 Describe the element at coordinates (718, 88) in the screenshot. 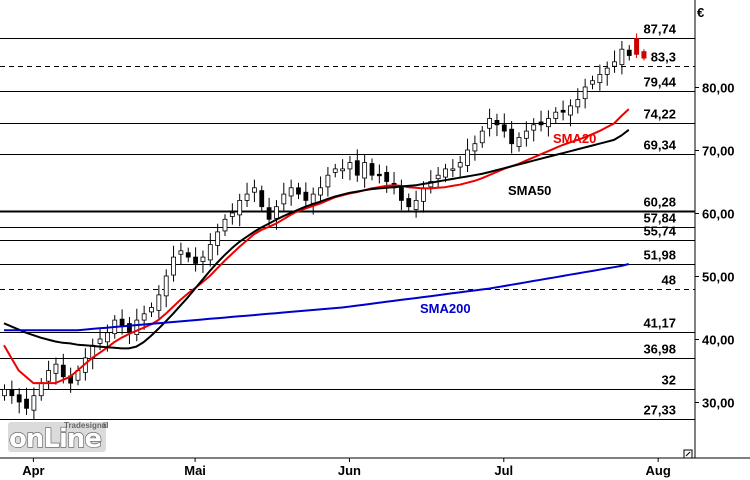

I see `y-tick-label: 80,00` at that location.